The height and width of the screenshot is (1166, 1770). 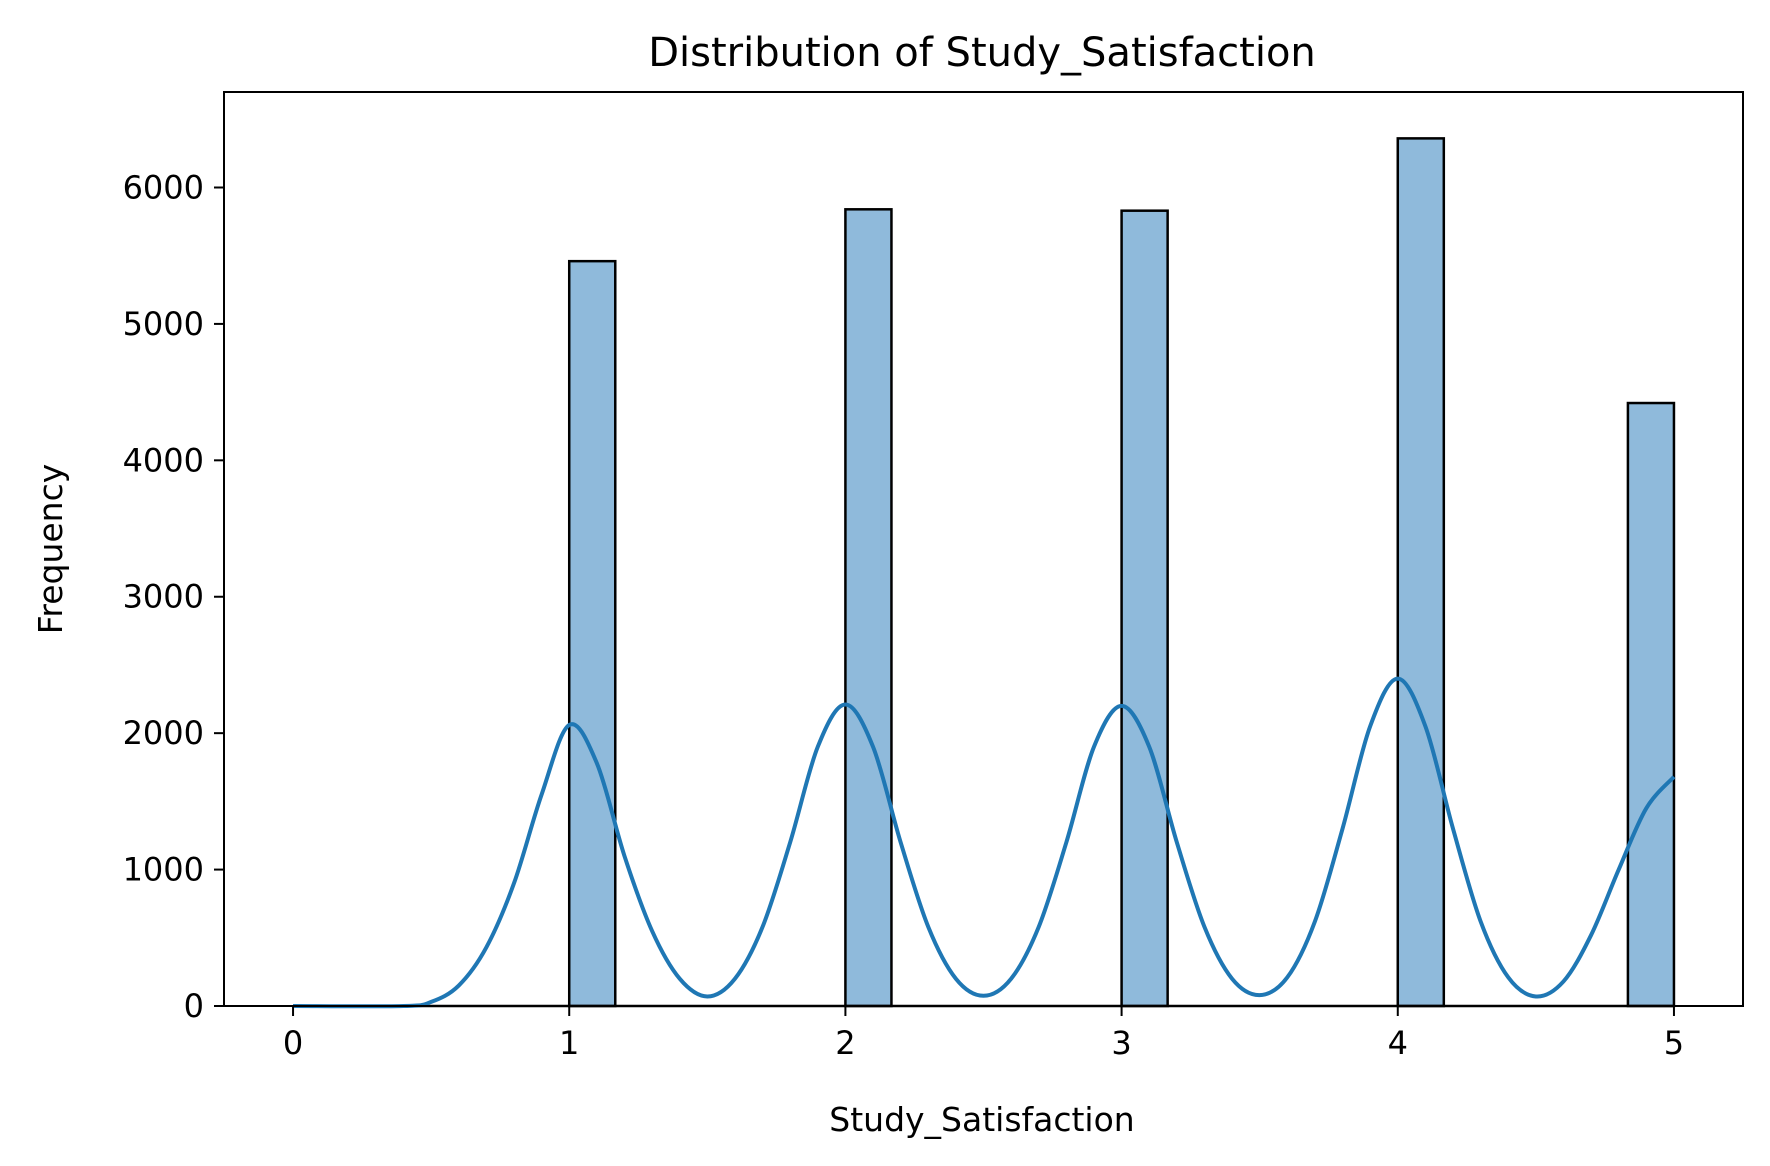 I want to click on chart-title: Distribution of Study_Satisfaction, so click(x=982, y=53).